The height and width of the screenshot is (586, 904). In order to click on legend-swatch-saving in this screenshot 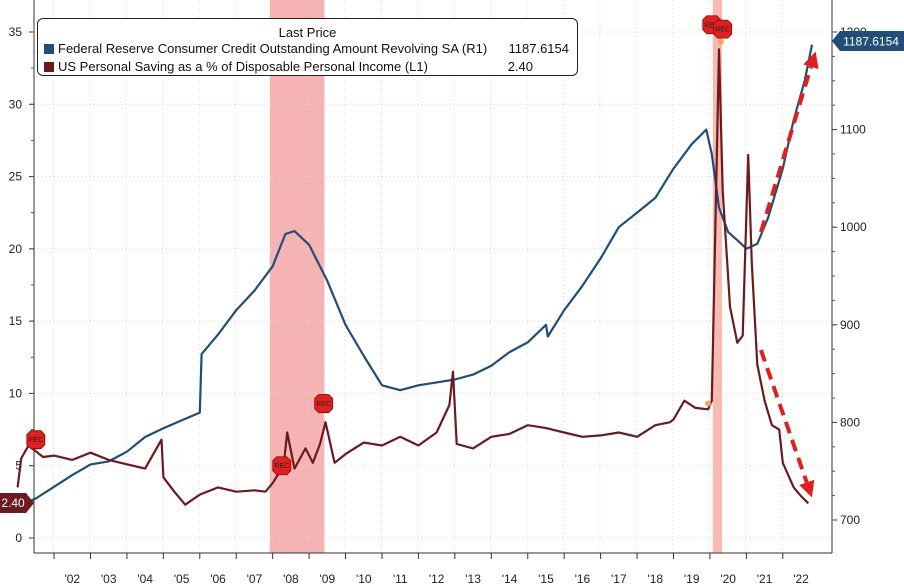, I will do `click(49, 67)`.